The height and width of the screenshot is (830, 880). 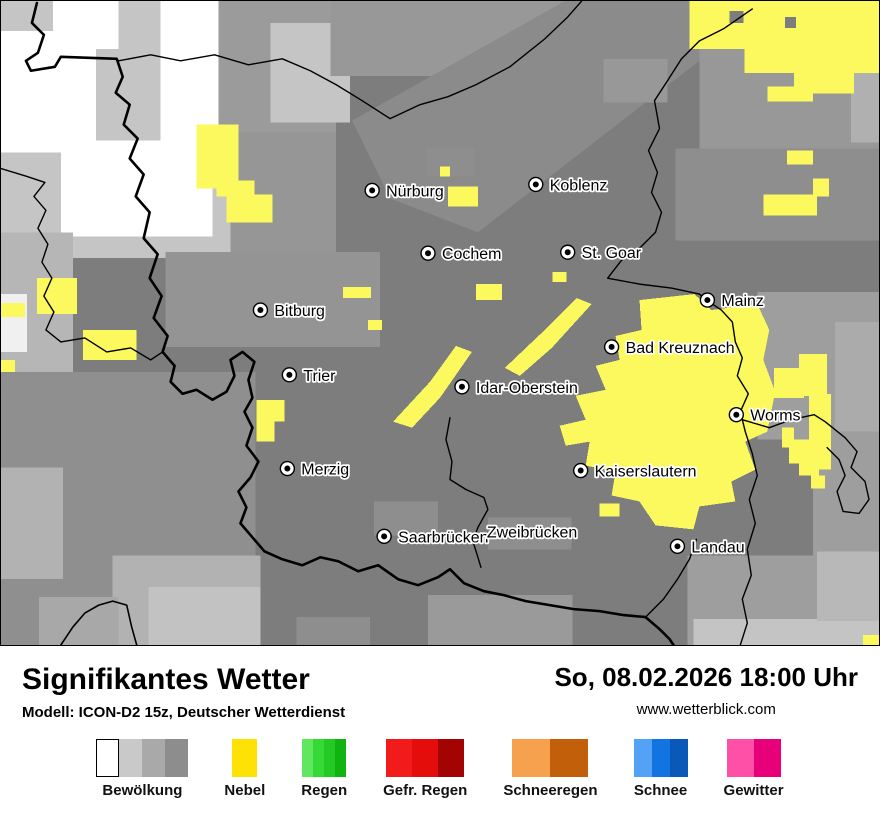 I want to click on city-label-Saarbrücken: Saarbrücken, so click(x=443, y=537).